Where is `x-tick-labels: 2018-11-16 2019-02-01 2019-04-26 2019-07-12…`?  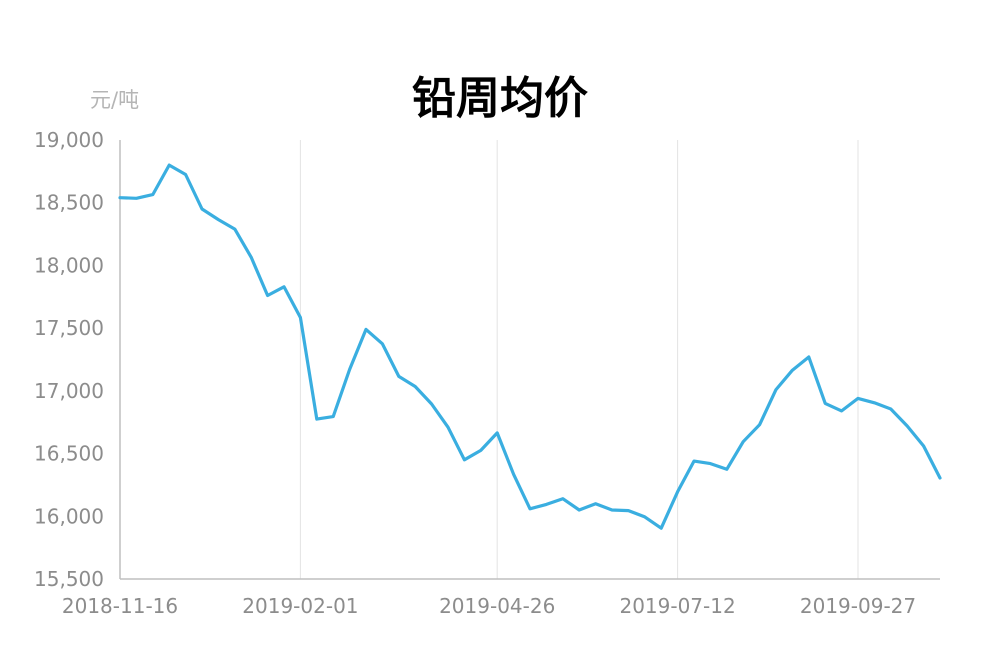 x-tick-labels: 2018-11-16 2019-02-01 2019-04-26 2019-07-12… is located at coordinates (489, 606).